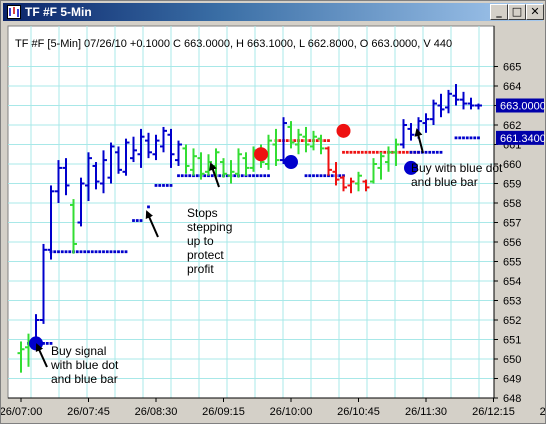  What do you see at coordinates (517, 12) in the screenshot?
I see `maximize-button: □` at bounding box center [517, 12].